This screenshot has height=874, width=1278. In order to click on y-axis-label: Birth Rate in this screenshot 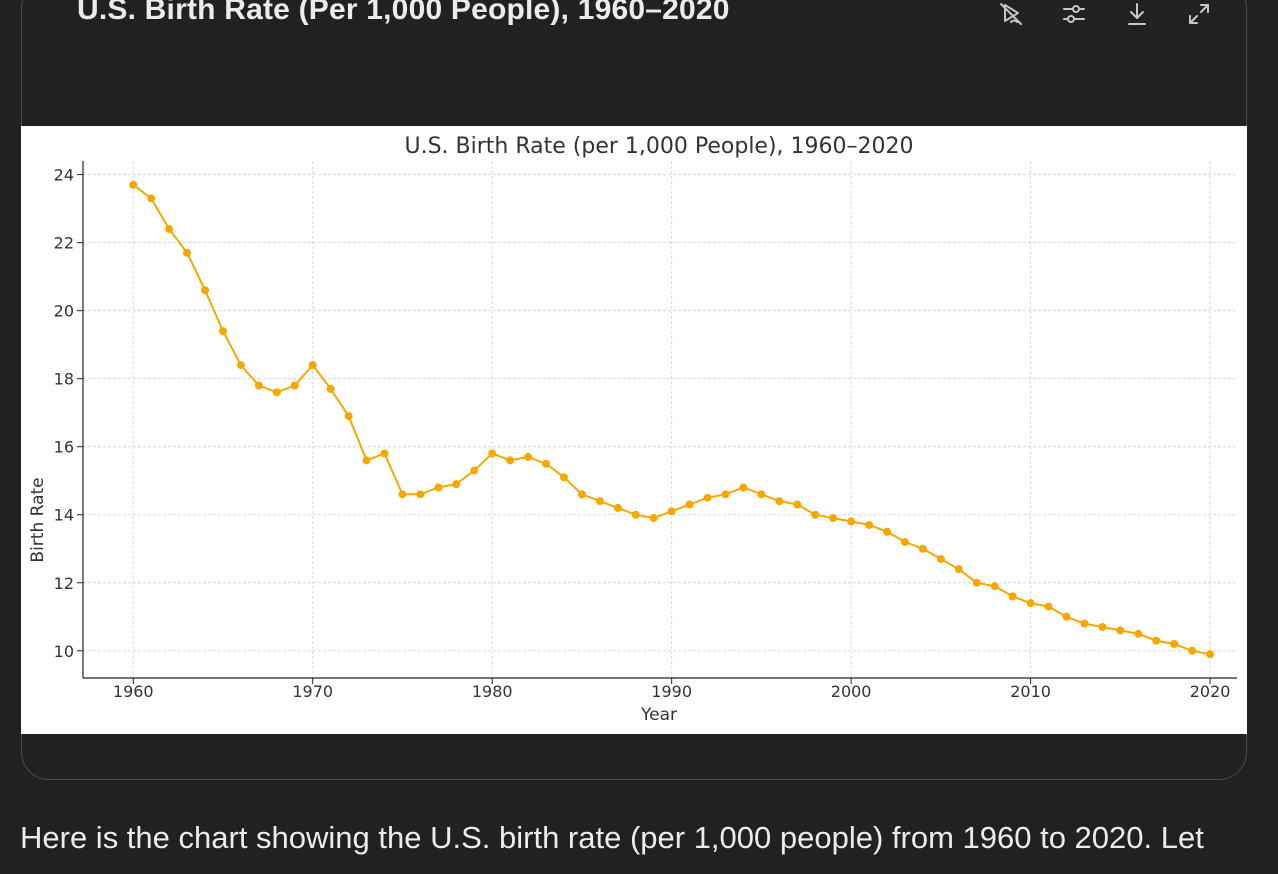, I will do `click(38, 519)`.